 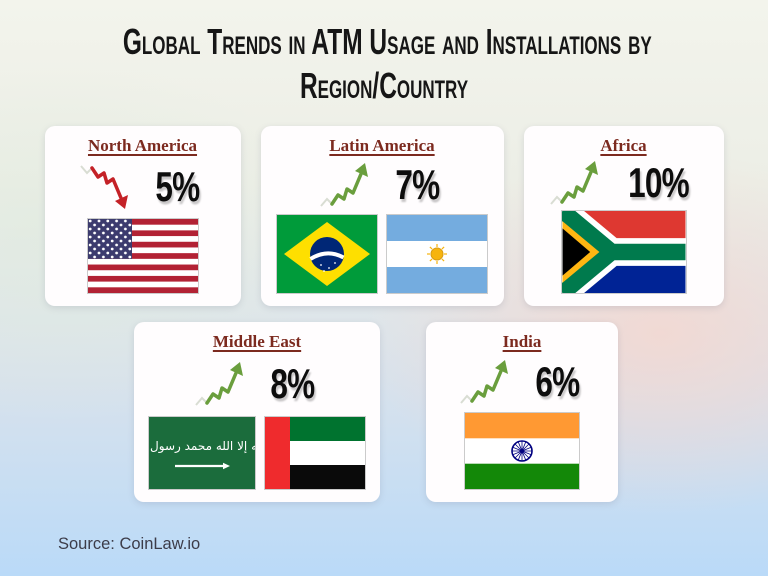 I want to click on card-india: India 6%, so click(x=522, y=411).